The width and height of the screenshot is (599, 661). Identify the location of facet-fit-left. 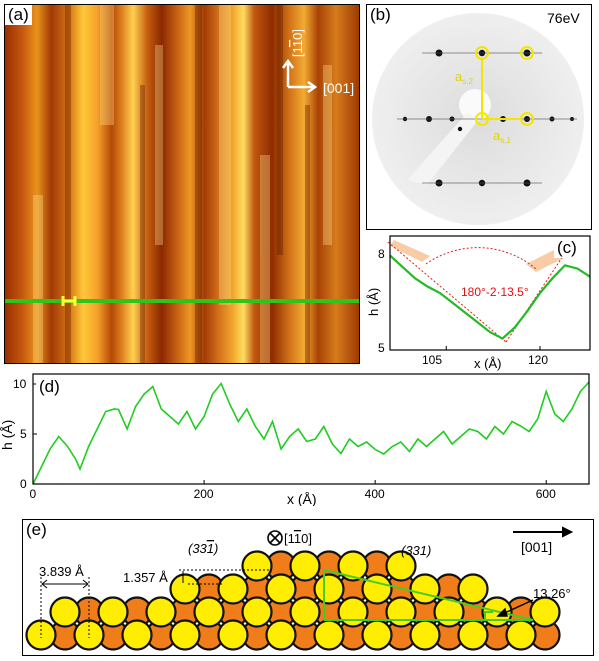
(447, 292).